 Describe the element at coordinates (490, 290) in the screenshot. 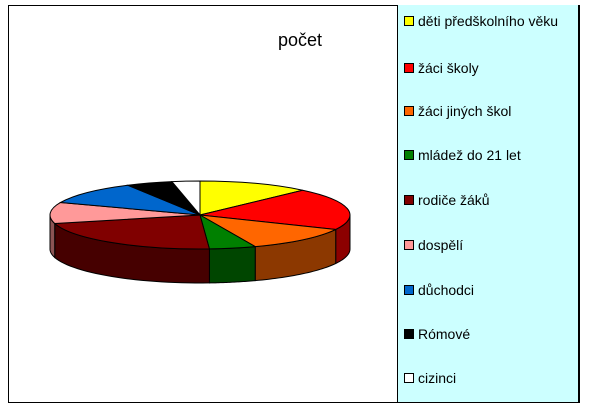

I see `legend-item: důchodci` at that location.